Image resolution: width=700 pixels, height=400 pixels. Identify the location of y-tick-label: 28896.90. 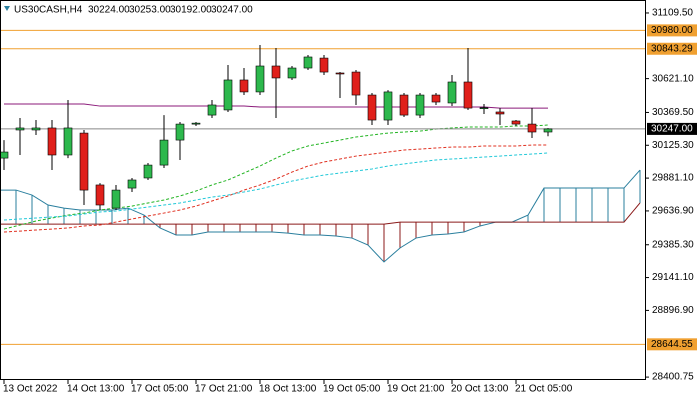
(673, 310).